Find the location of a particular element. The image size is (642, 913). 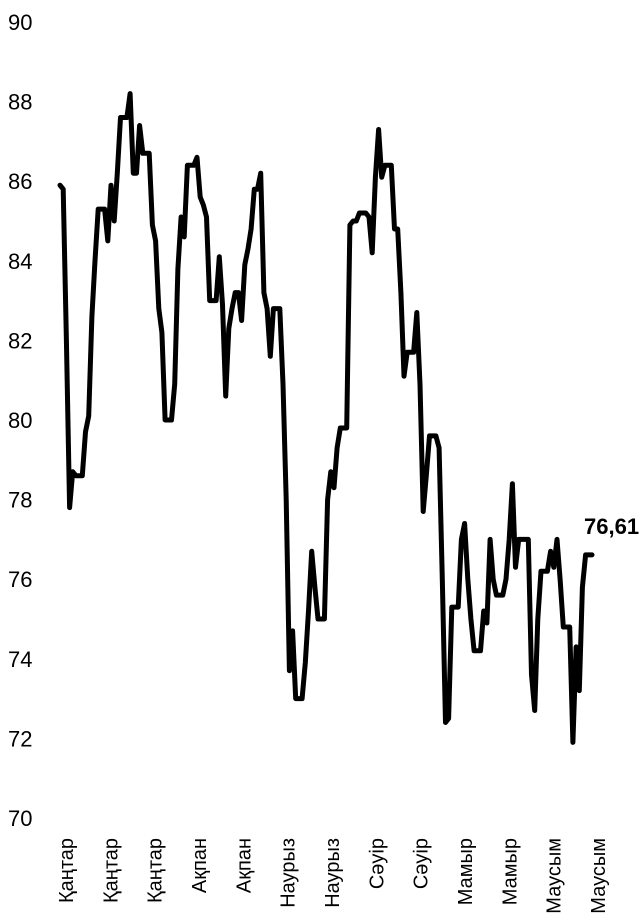

y-tick-label: 84 is located at coordinates (20, 261).